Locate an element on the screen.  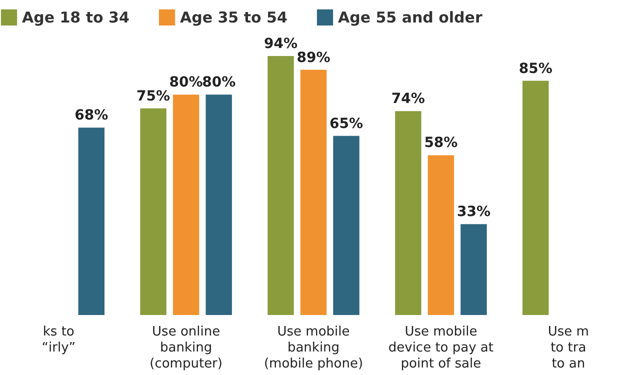
x-tick-label: Use mobile device to pay at point of sale is located at coordinates (441, 348).